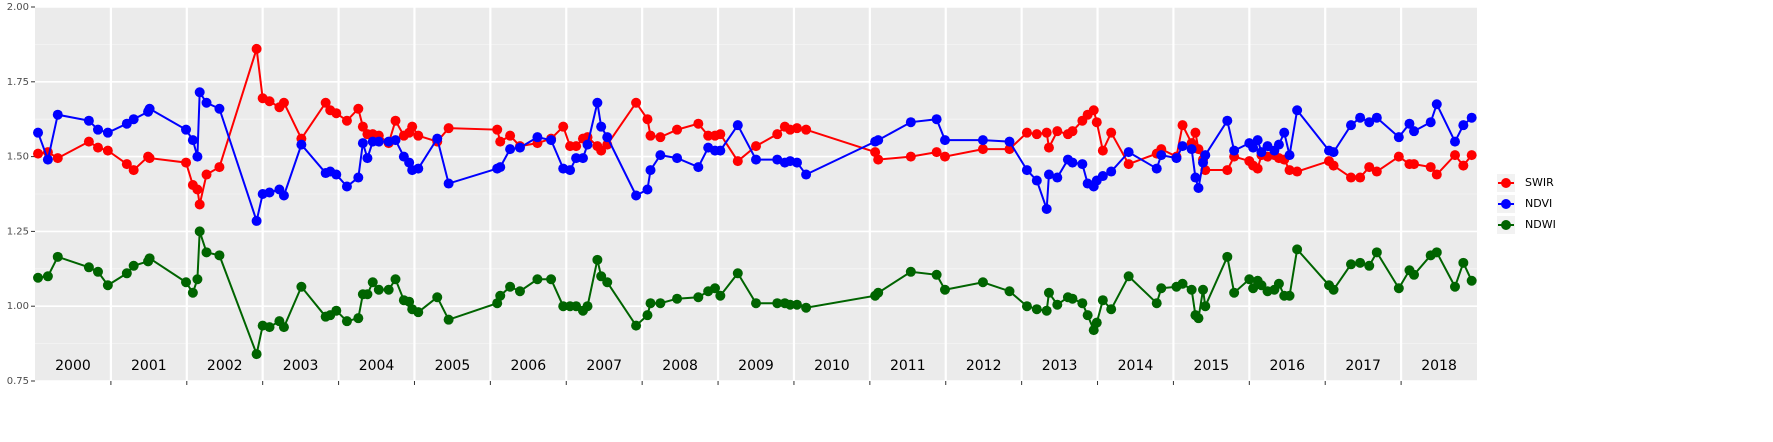  What do you see at coordinates (1060, 366) in the screenshot?
I see `year-label: 2013` at bounding box center [1060, 366].